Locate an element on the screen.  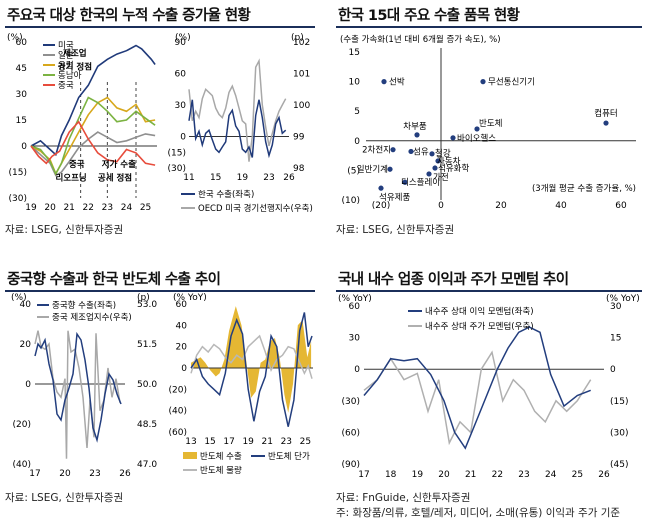
y-tick-label-left: 90 is located at coordinates (181, 43).